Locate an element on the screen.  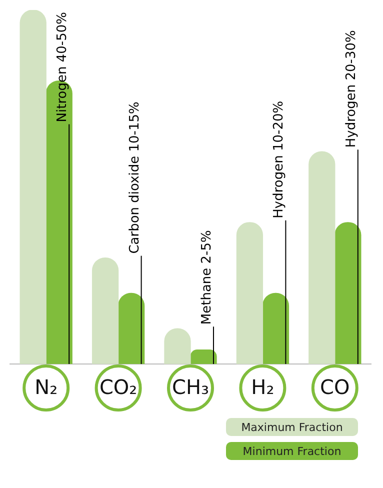
annotation: Hydrogen 20-30% is located at coordinates (351, 89).